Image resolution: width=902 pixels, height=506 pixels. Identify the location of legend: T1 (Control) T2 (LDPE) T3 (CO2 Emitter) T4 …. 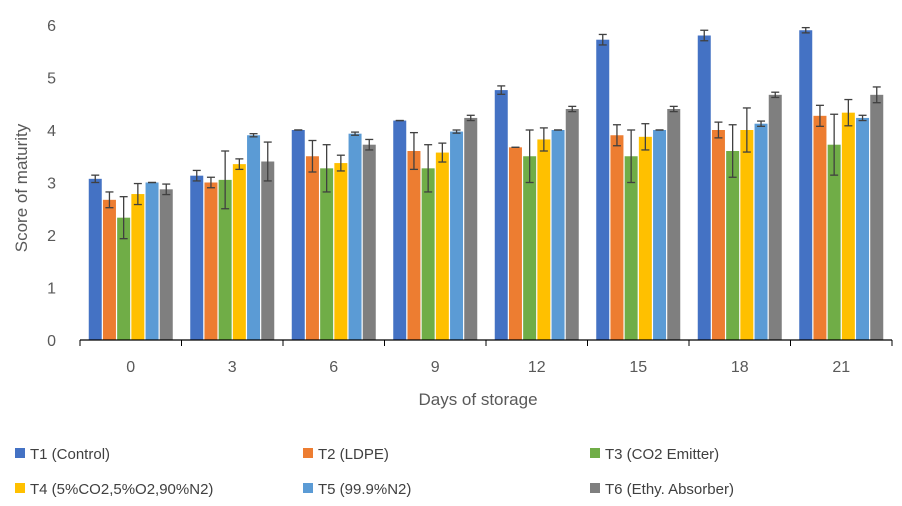
(374, 472).